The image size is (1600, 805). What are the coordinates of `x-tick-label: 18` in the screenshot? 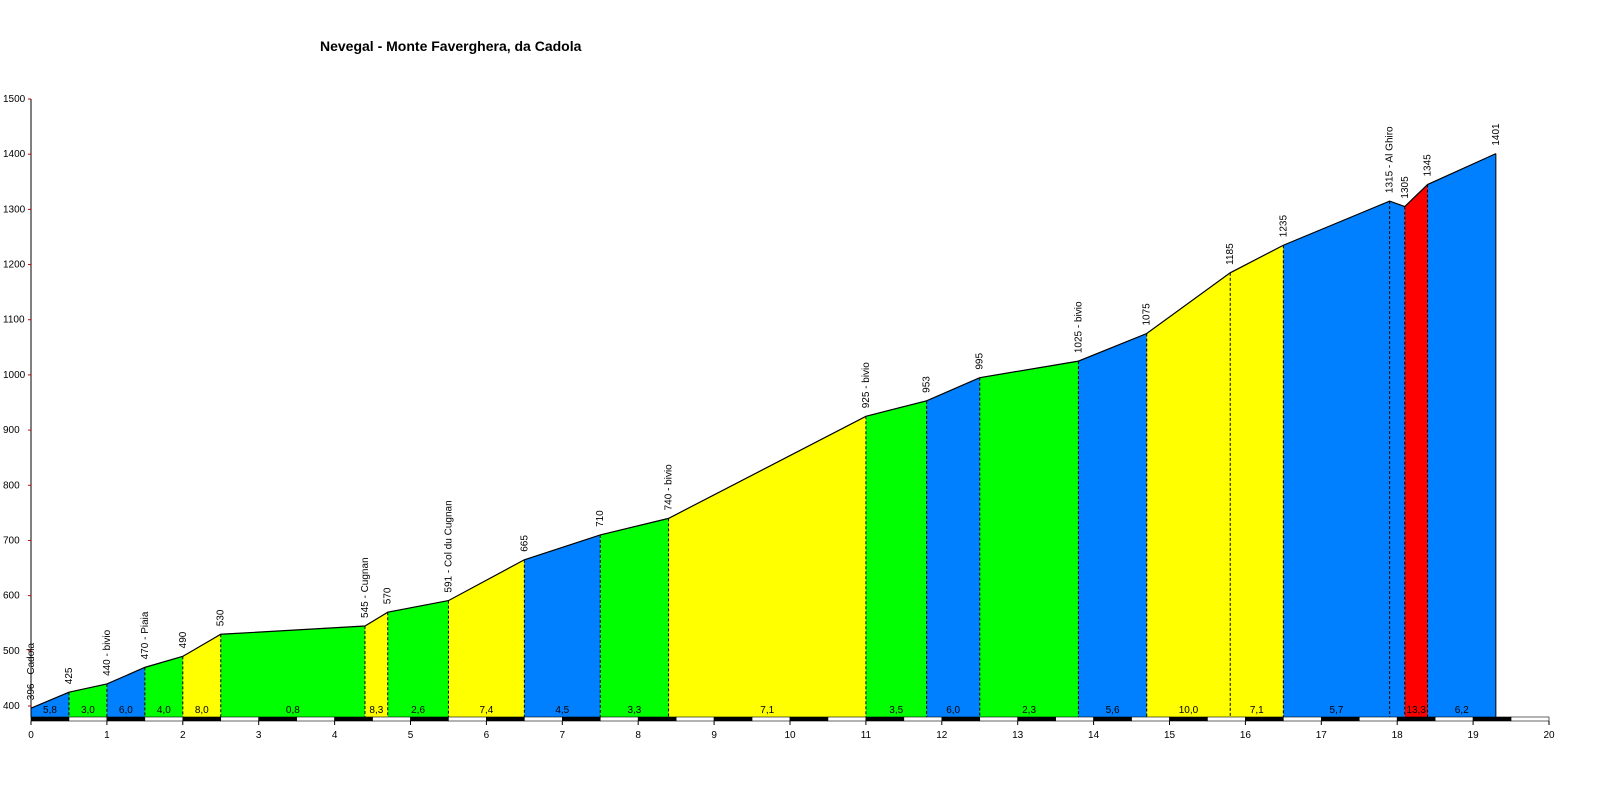 It's located at (1398, 735).